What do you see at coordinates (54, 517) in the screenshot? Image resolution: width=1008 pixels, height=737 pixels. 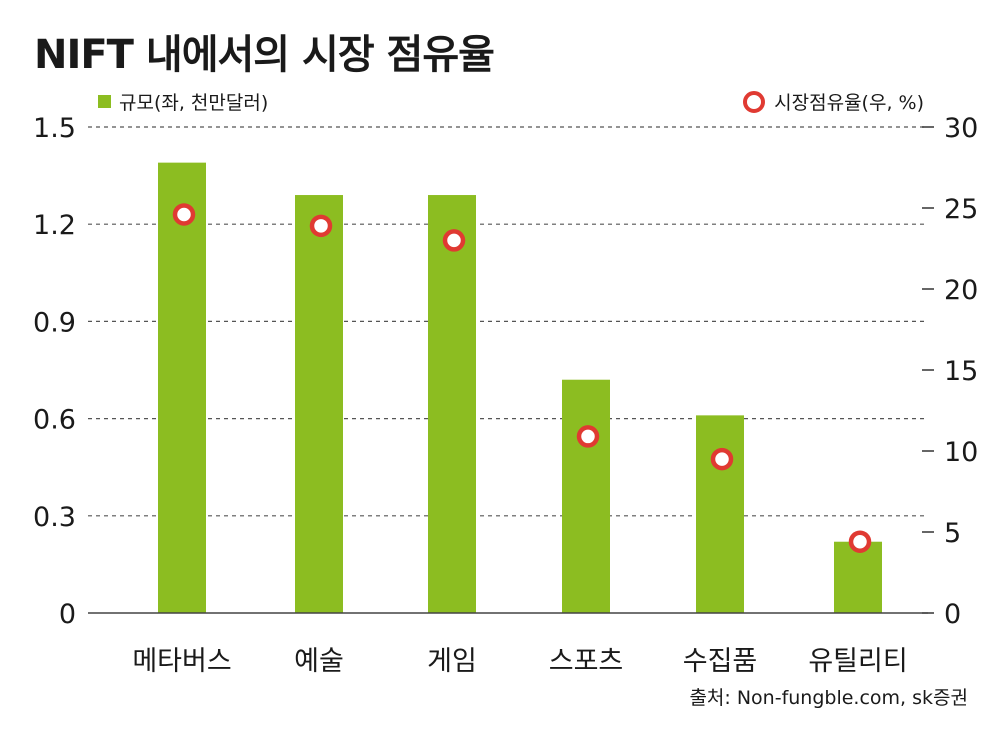 I see `y-left-tick-label: 0.3` at bounding box center [54, 517].